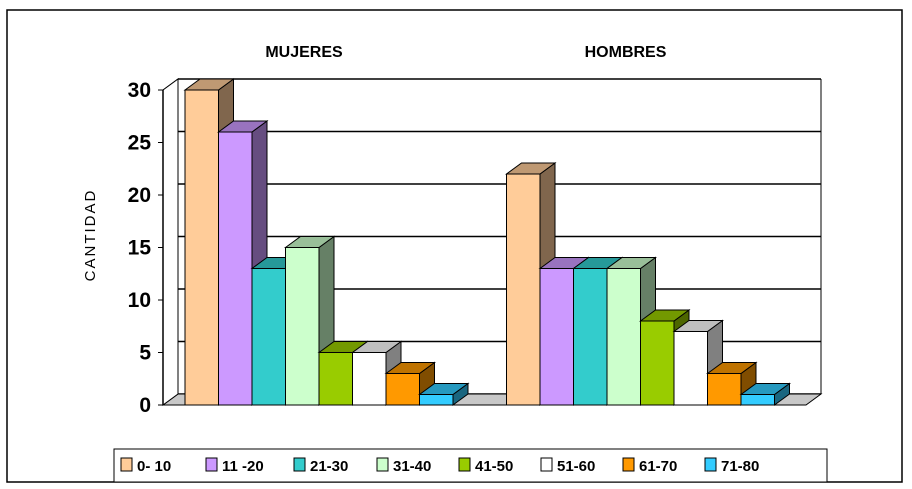  Describe the element at coordinates (139, 300) in the screenshot. I see `y-tick-label: 10` at that location.